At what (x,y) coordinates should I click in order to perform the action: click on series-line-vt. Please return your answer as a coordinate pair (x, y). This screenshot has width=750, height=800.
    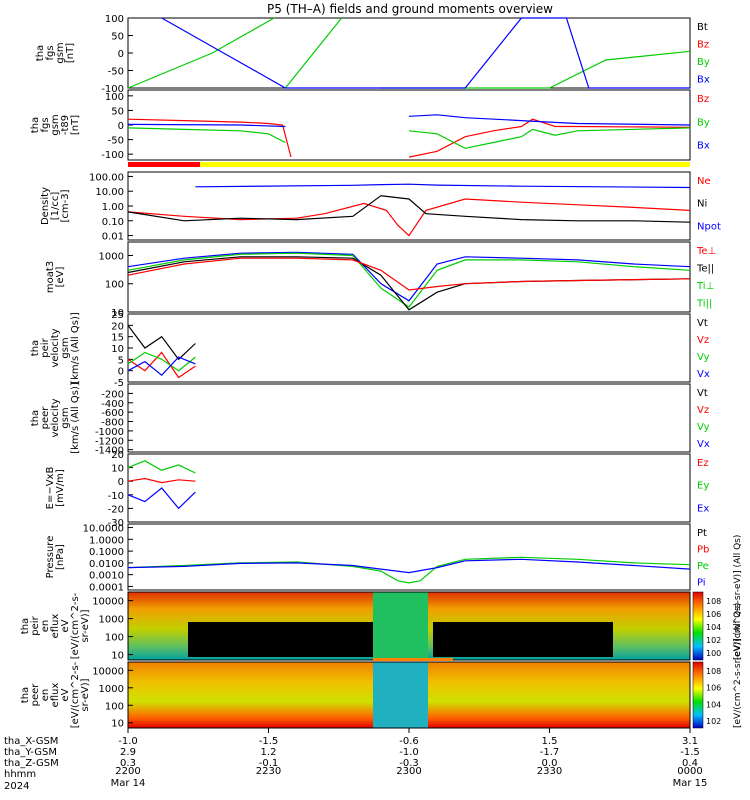
    Looking at the image, I should click on (161, 342).